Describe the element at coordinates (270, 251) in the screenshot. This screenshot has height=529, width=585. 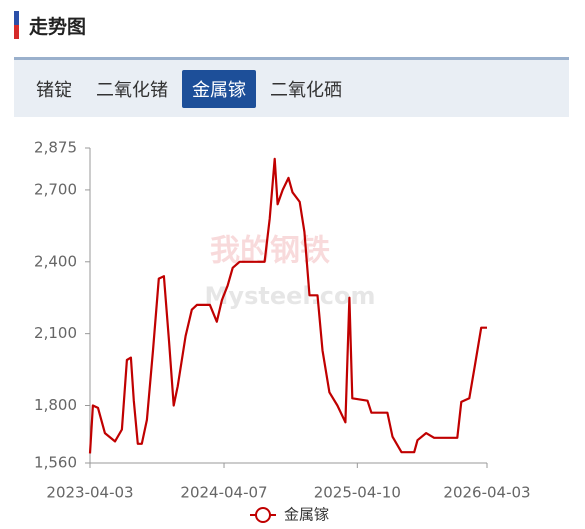
I see `watermark-cn: 我的钢铁` at that location.